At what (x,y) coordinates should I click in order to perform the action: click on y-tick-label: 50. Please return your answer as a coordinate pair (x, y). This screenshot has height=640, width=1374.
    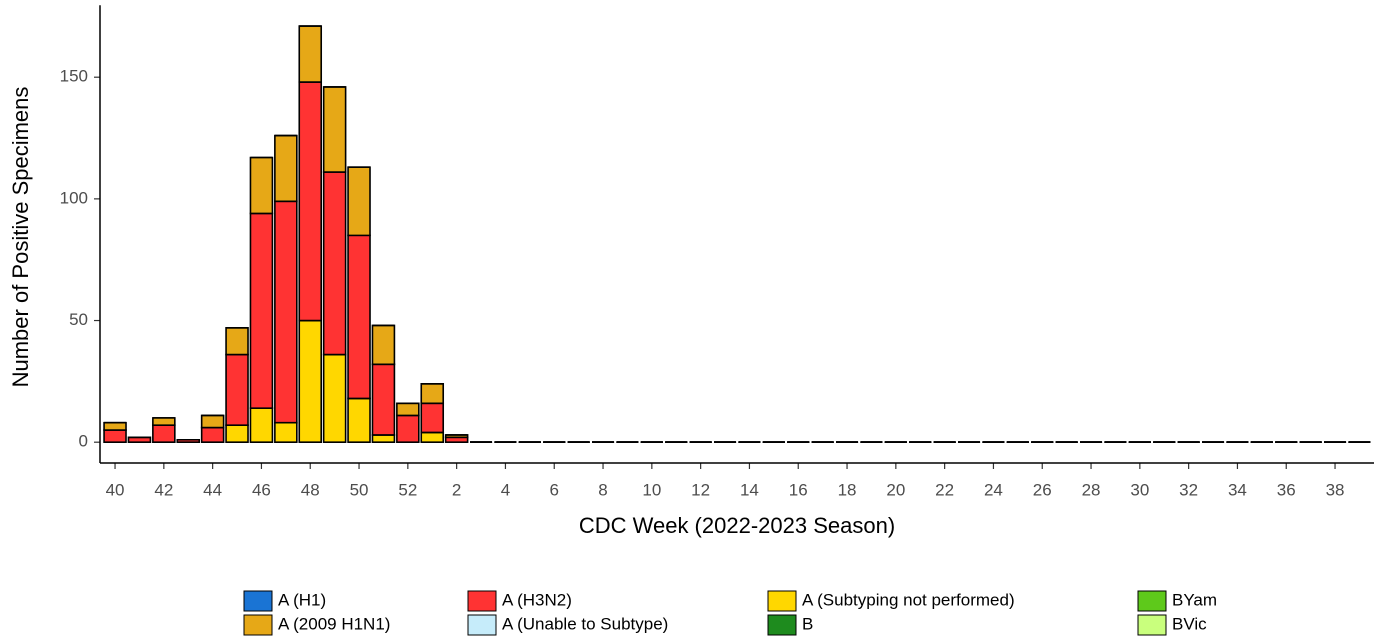
    Looking at the image, I should click on (78, 319).